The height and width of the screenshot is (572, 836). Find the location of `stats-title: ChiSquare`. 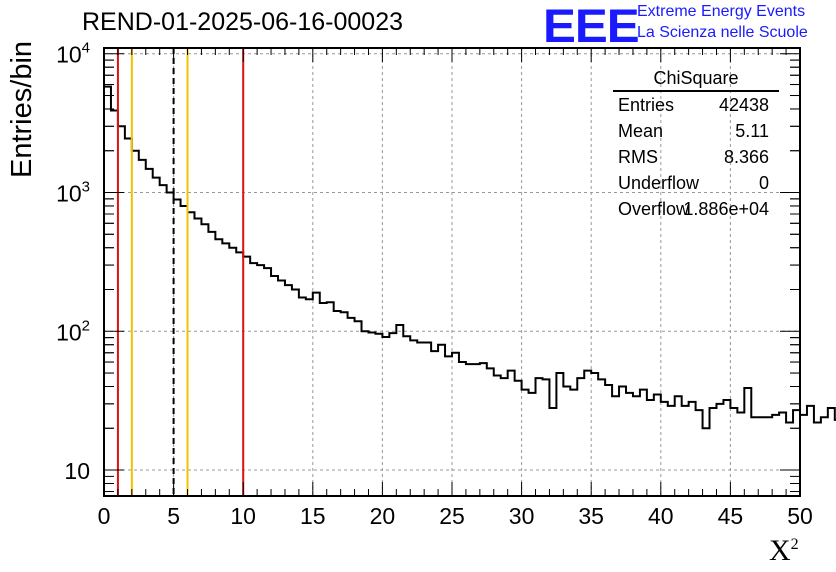

stats-title: ChiSquare is located at coordinates (696, 79).